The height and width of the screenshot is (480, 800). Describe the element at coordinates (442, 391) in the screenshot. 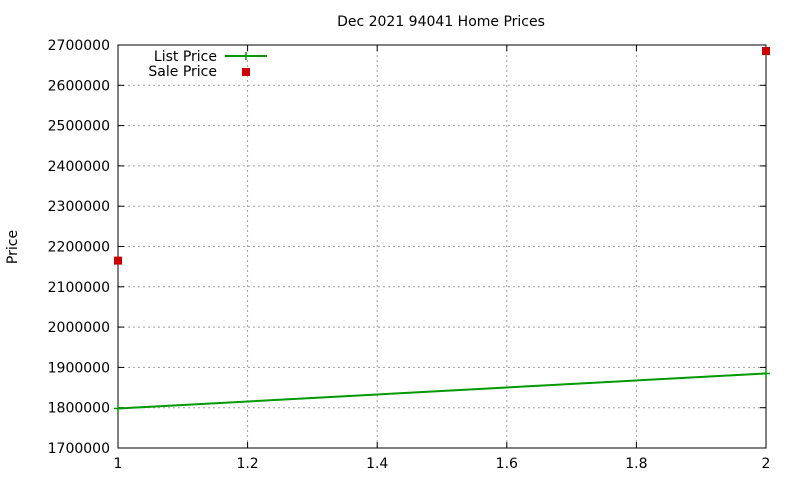

I see `series-line-list-price` at that location.